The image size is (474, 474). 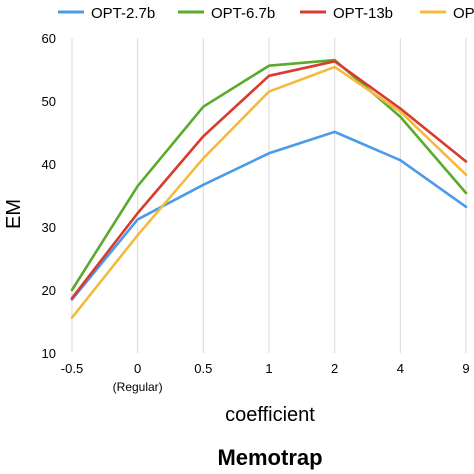 What do you see at coordinates (49, 353) in the screenshot?
I see `y-tick-label: 10` at bounding box center [49, 353].